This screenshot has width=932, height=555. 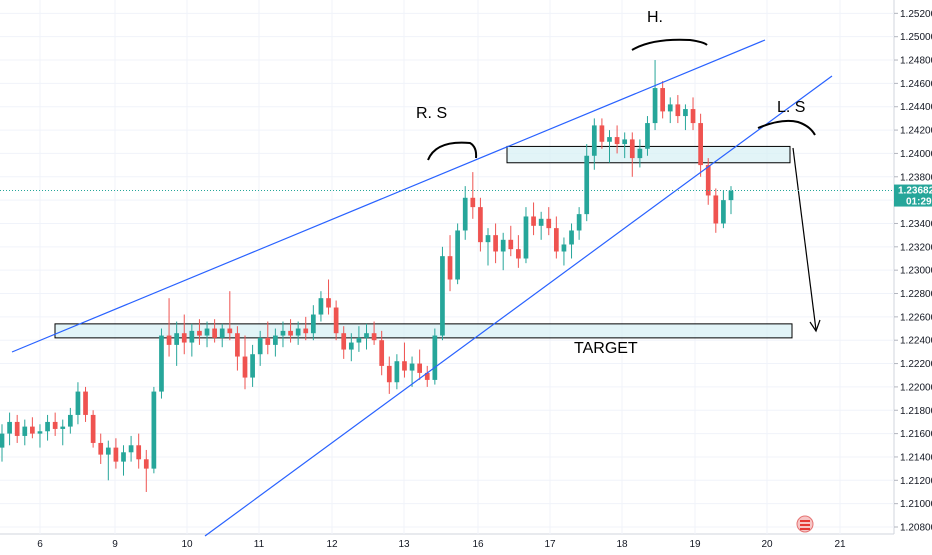 What do you see at coordinates (478, 544) in the screenshot?
I see `x-tick-label: 16` at bounding box center [478, 544].